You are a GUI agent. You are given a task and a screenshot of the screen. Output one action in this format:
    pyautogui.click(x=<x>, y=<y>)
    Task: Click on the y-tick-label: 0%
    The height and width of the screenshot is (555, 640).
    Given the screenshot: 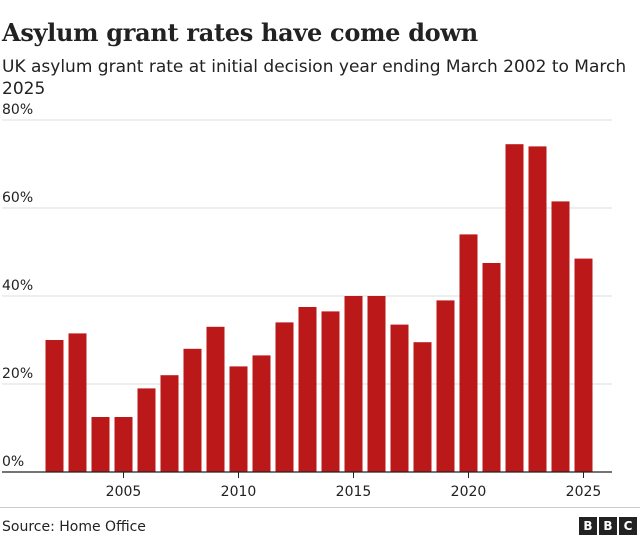 What is the action you would take?
    pyautogui.click(x=13, y=462)
    